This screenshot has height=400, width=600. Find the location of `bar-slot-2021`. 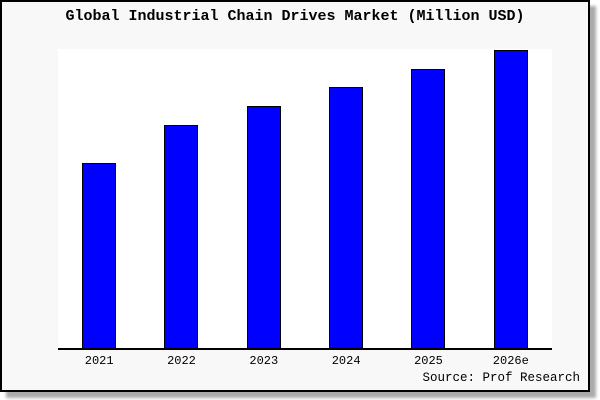

bar-slot-2021 is located at coordinates (99, 198).